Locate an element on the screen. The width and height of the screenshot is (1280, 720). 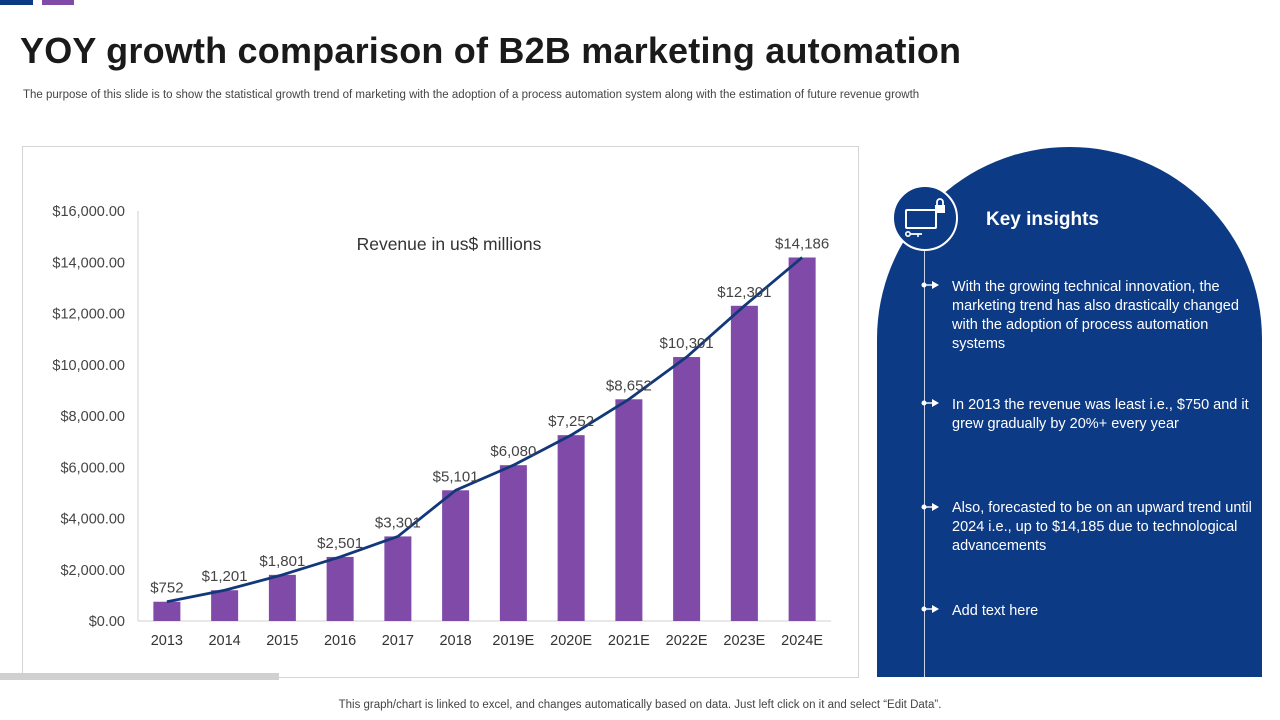
data-label: $12,301 is located at coordinates (744, 292).